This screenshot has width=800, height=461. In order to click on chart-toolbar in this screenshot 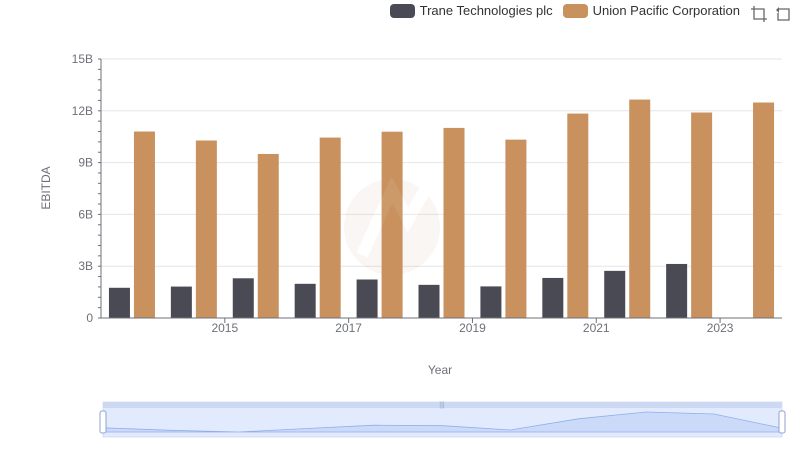, I will do `click(768, 14)`.